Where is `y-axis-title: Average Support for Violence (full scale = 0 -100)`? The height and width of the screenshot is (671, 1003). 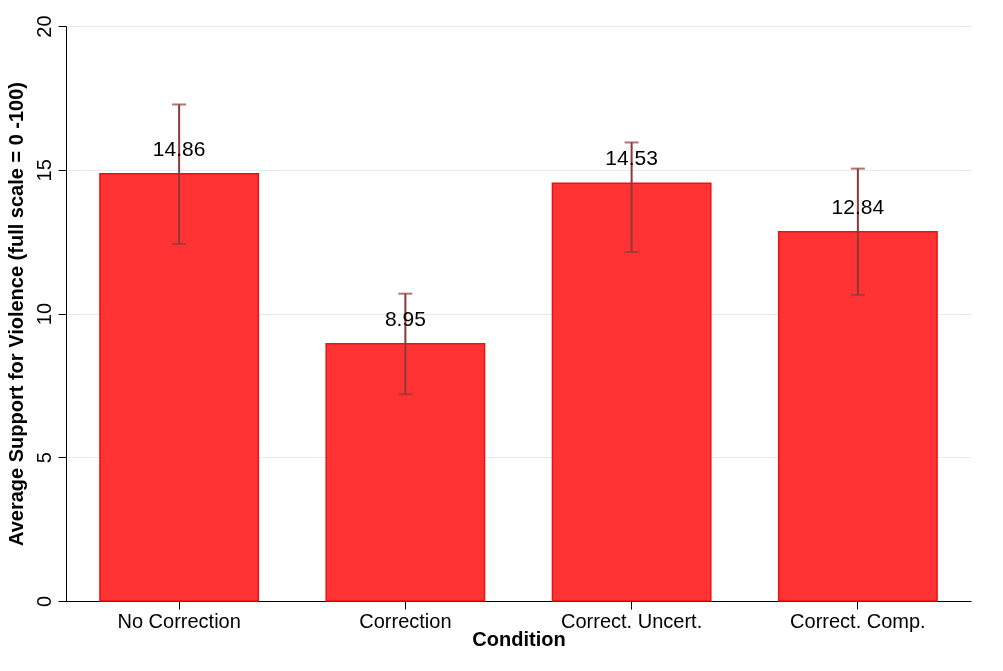 y-axis-title: Average Support for Violence (full scale = 0 -100) is located at coordinates (15, 314).